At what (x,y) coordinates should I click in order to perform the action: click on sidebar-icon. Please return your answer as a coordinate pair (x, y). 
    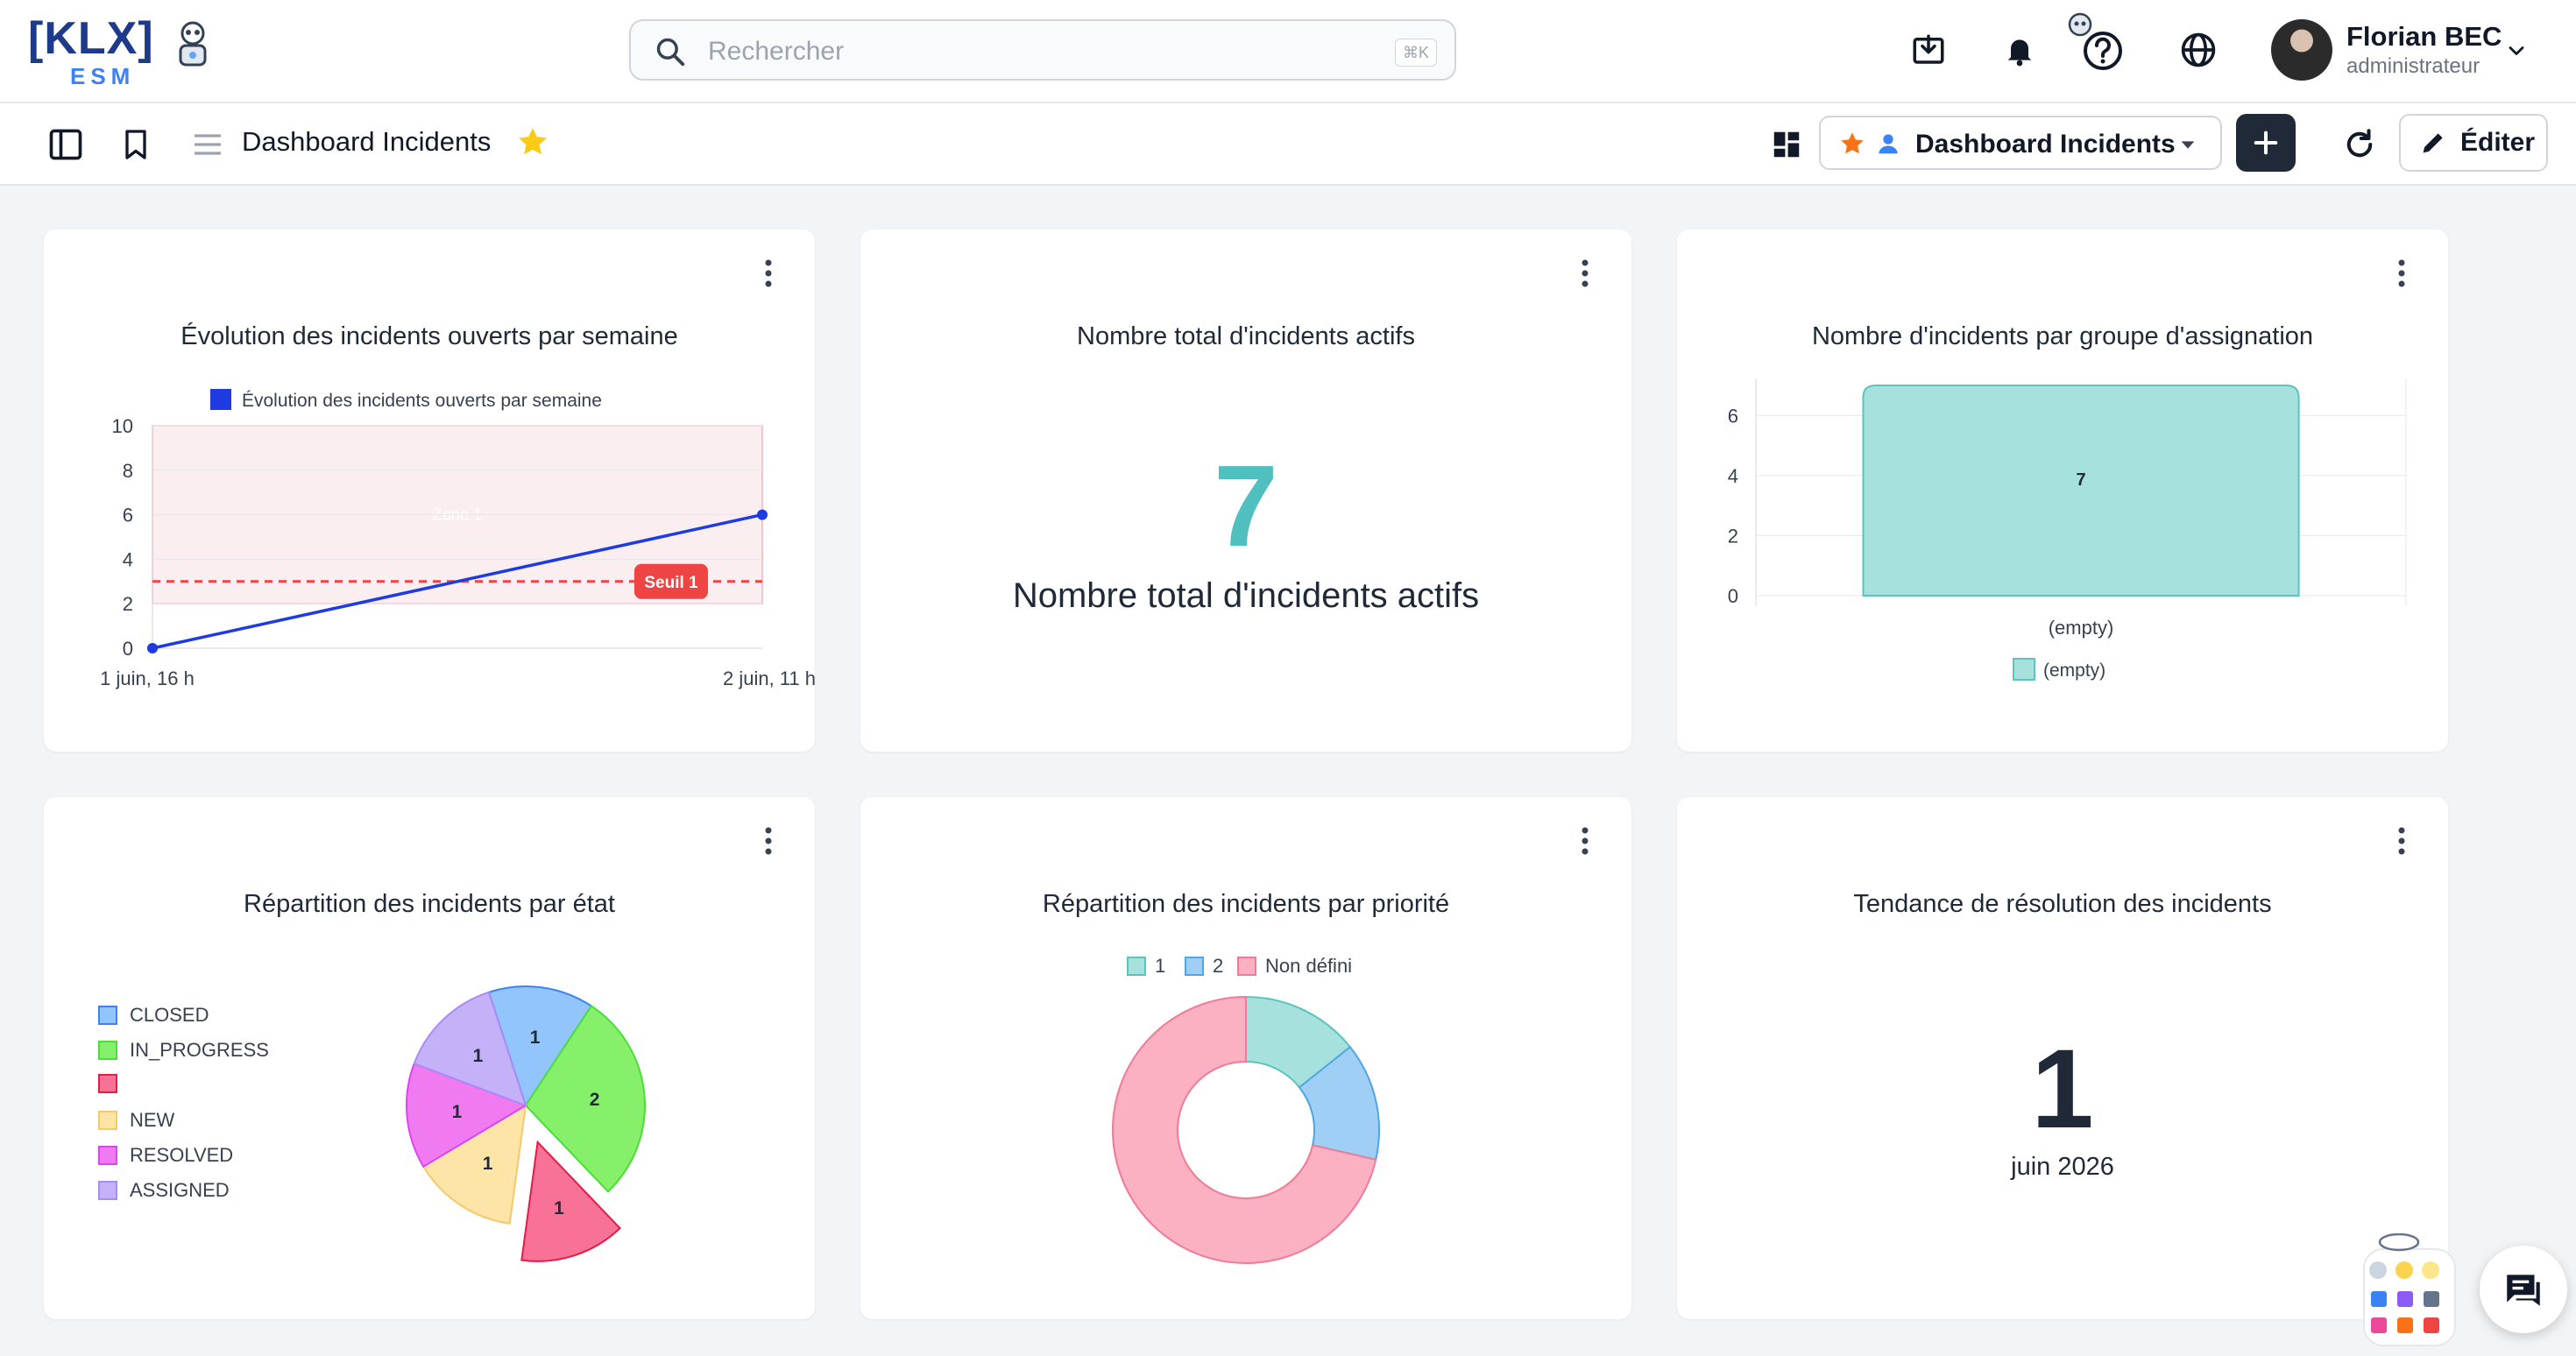
    Looking at the image, I should click on (65, 144).